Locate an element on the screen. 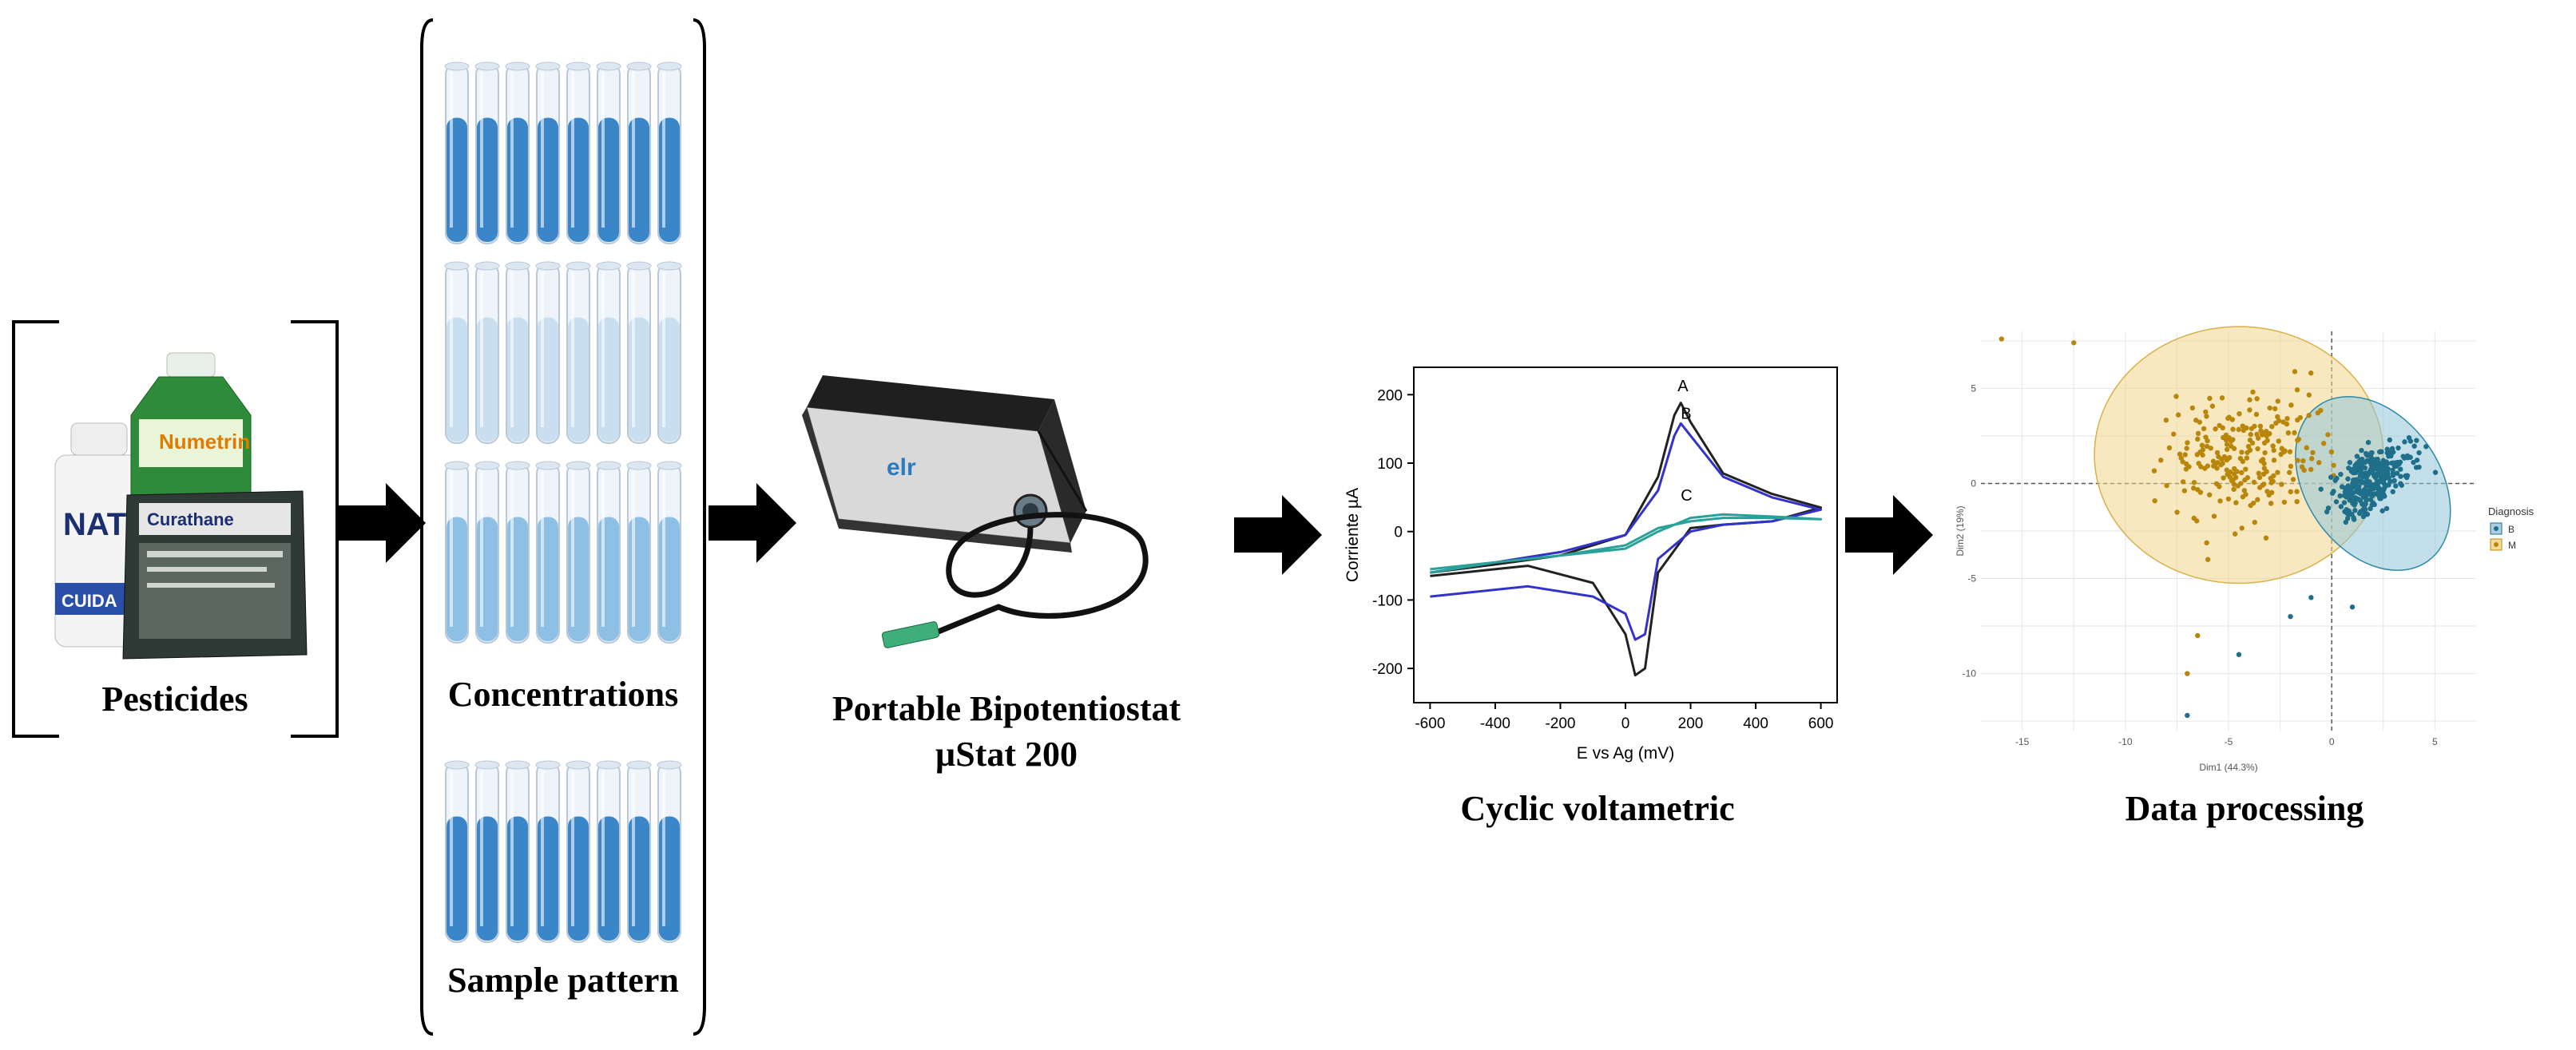 This screenshot has height=1050, width=2576. curathane-text: Curathane is located at coordinates (190, 519).